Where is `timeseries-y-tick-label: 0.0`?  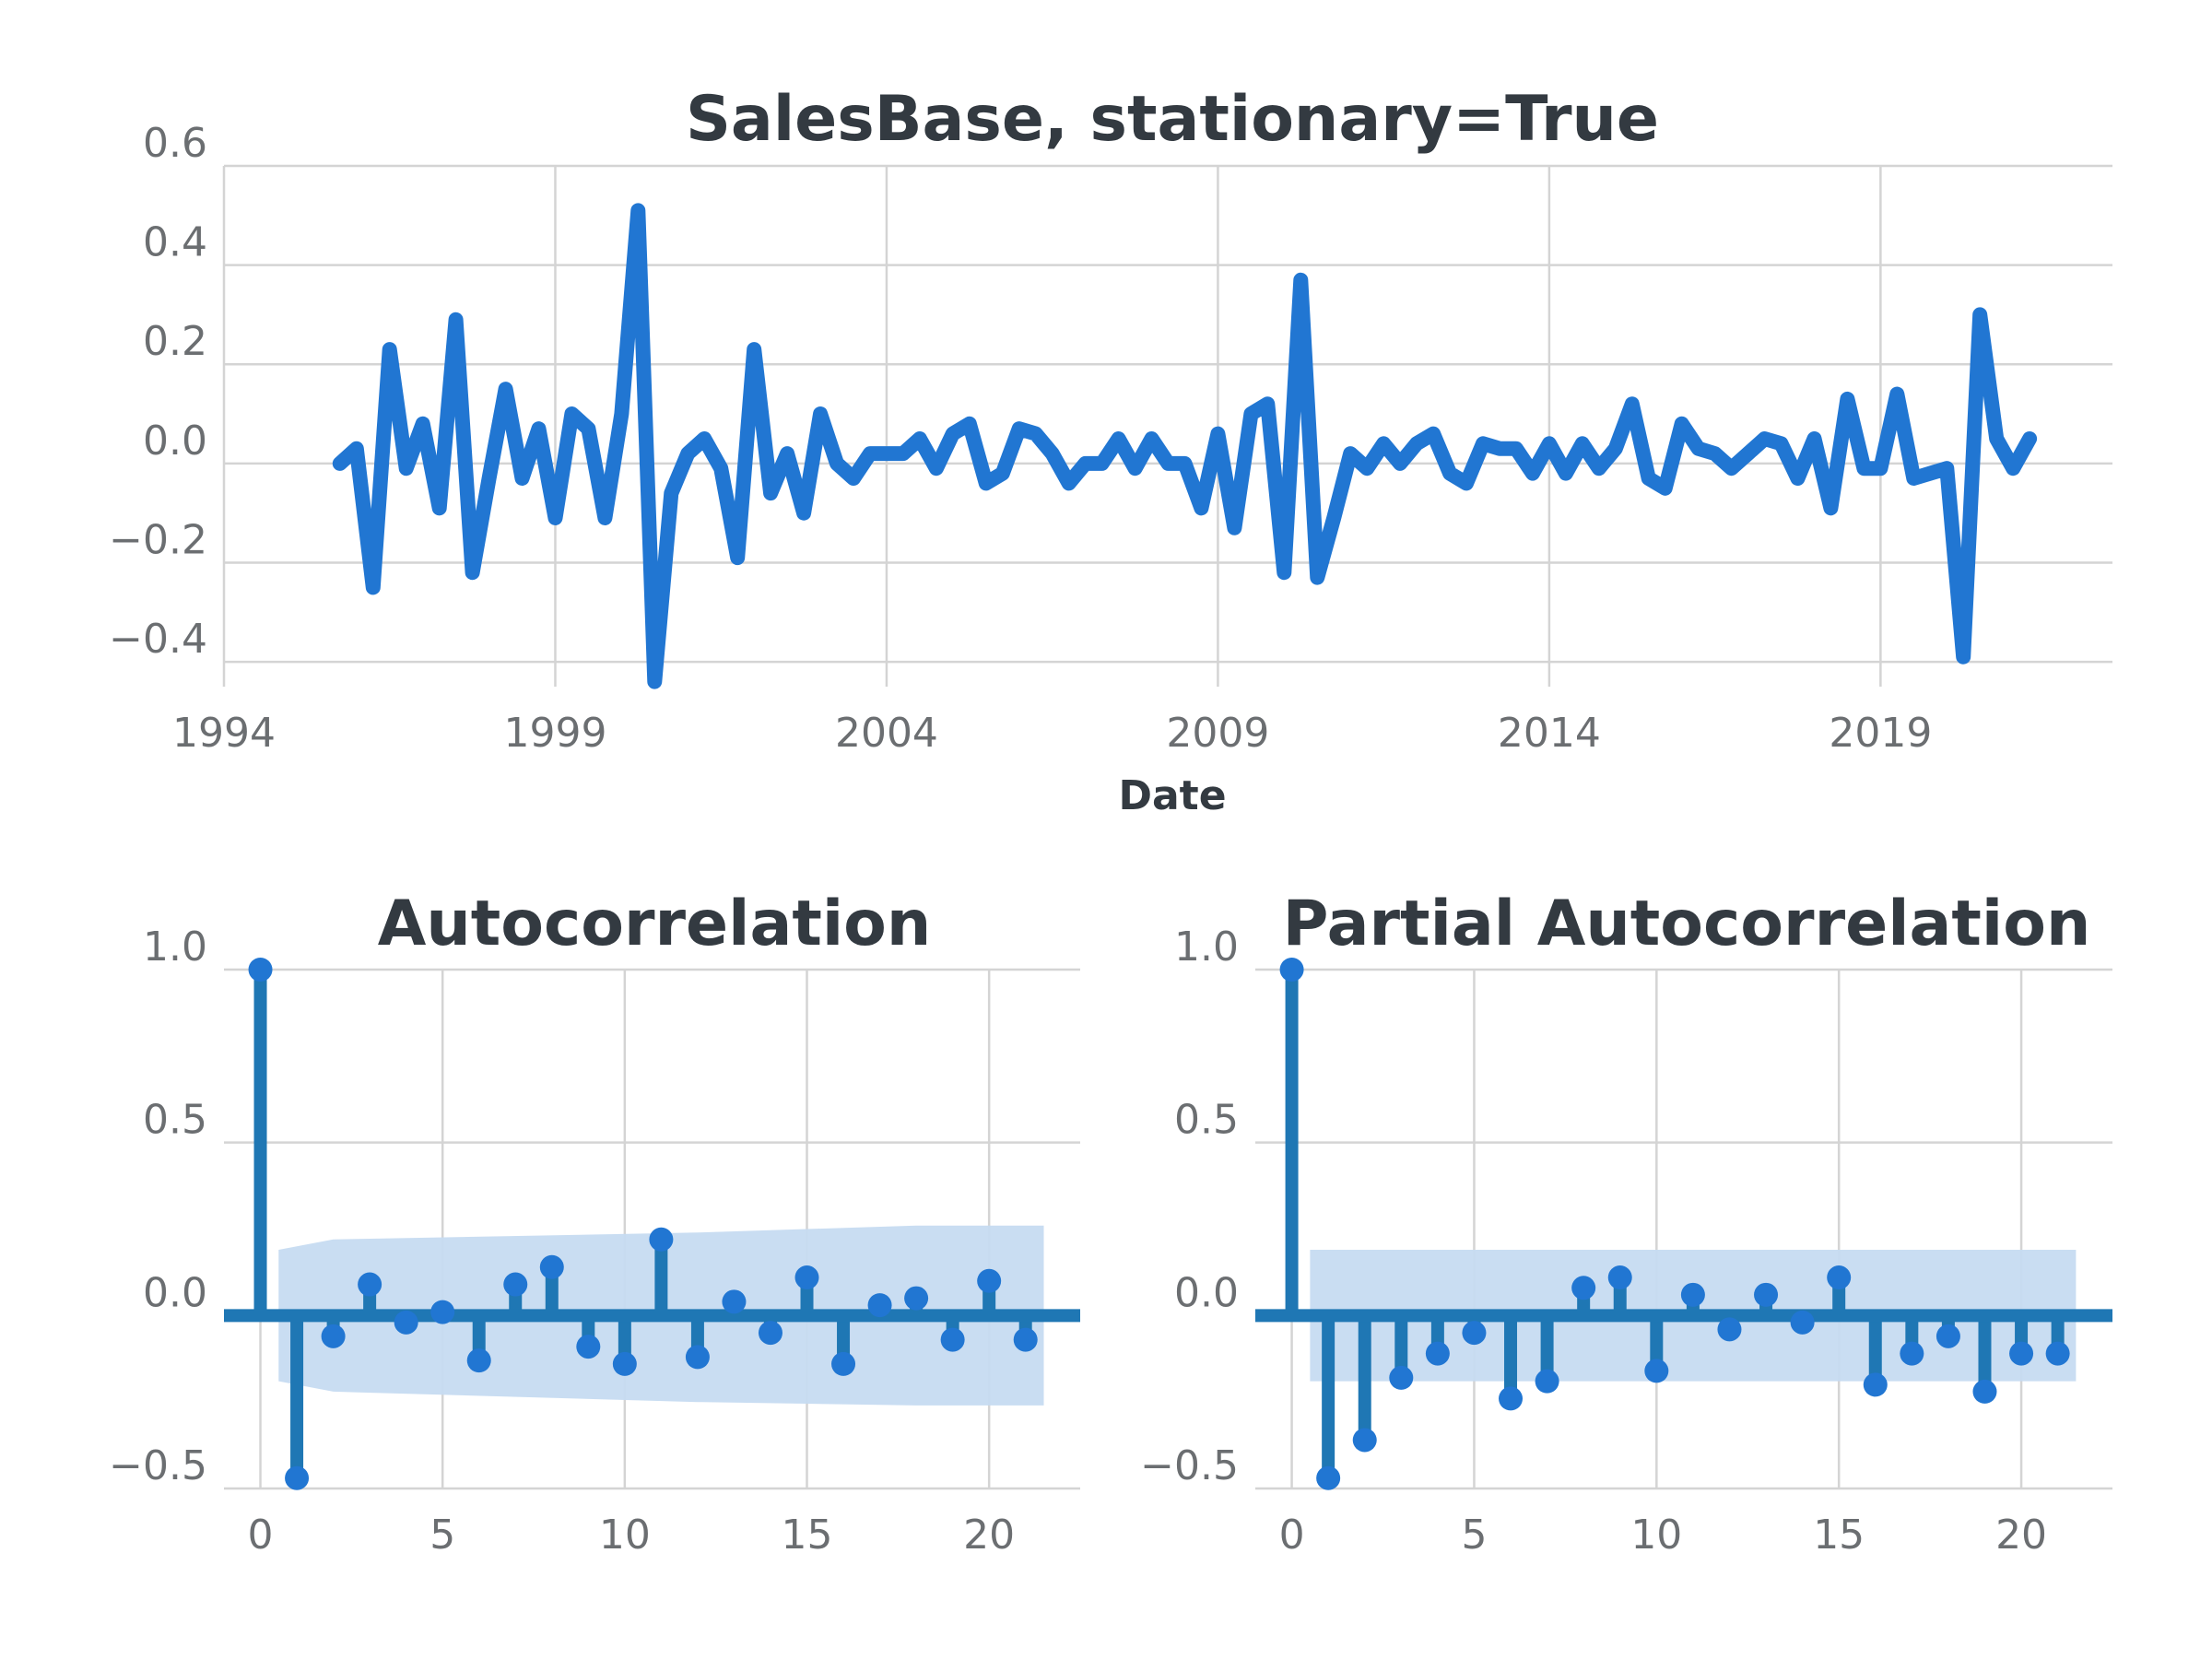 timeseries-y-tick-label: 0.0 is located at coordinates (175, 441).